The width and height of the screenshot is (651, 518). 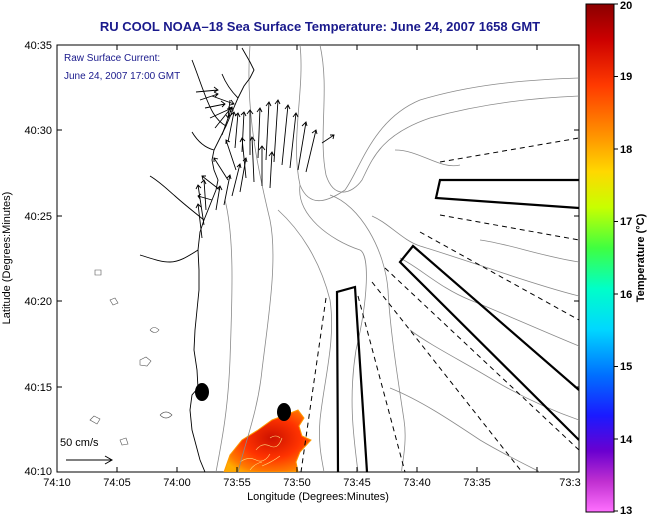 I want to click on colorbar-tick: 19, so click(x=626, y=77).